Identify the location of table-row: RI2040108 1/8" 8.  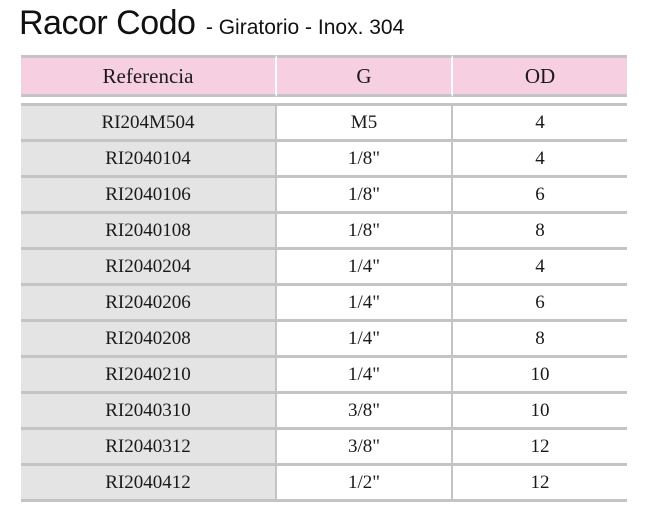
(324, 232).